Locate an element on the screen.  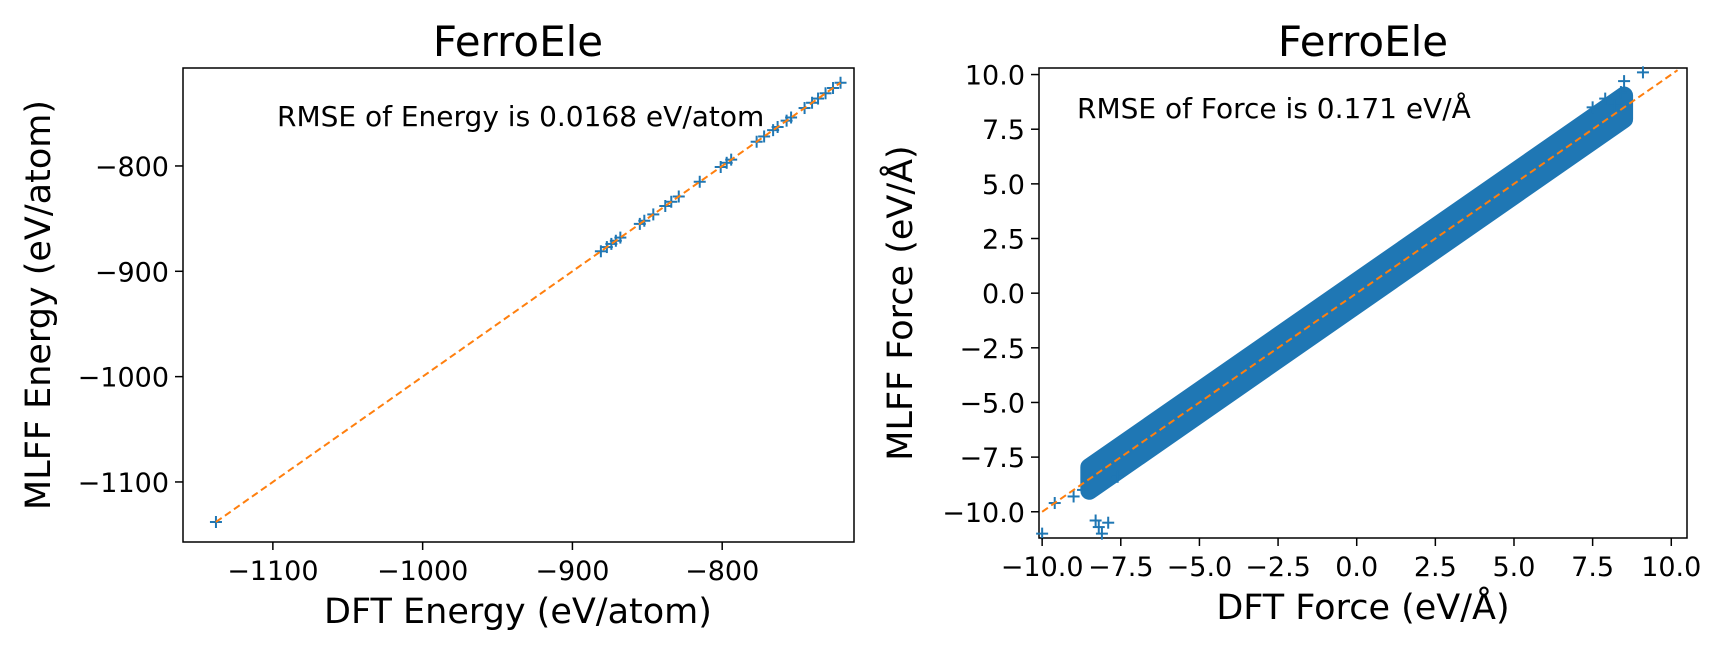
x-tick-label: −1100 is located at coordinates (272, 571).